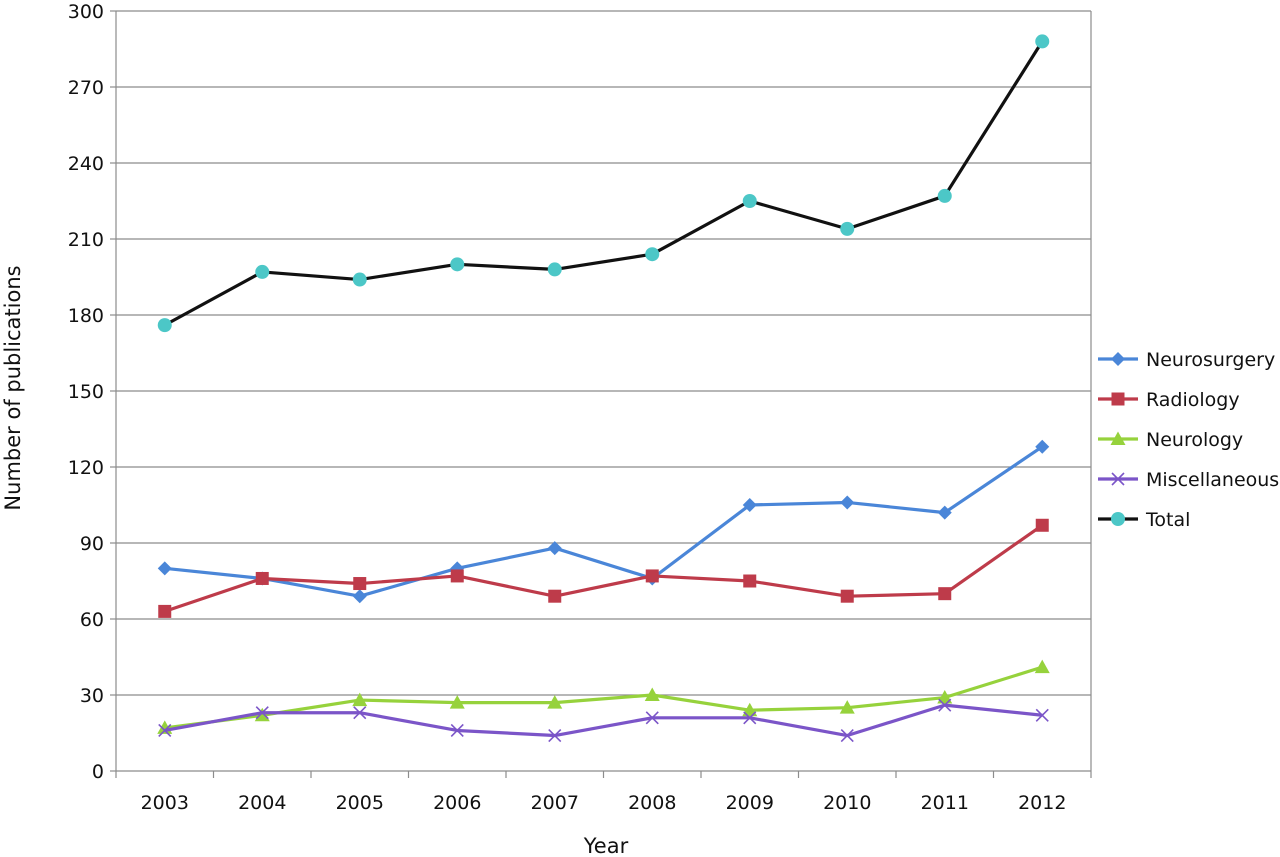 The width and height of the screenshot is (1280, 857). I want to click on x-tick-label: 2009, so click(750, 803).